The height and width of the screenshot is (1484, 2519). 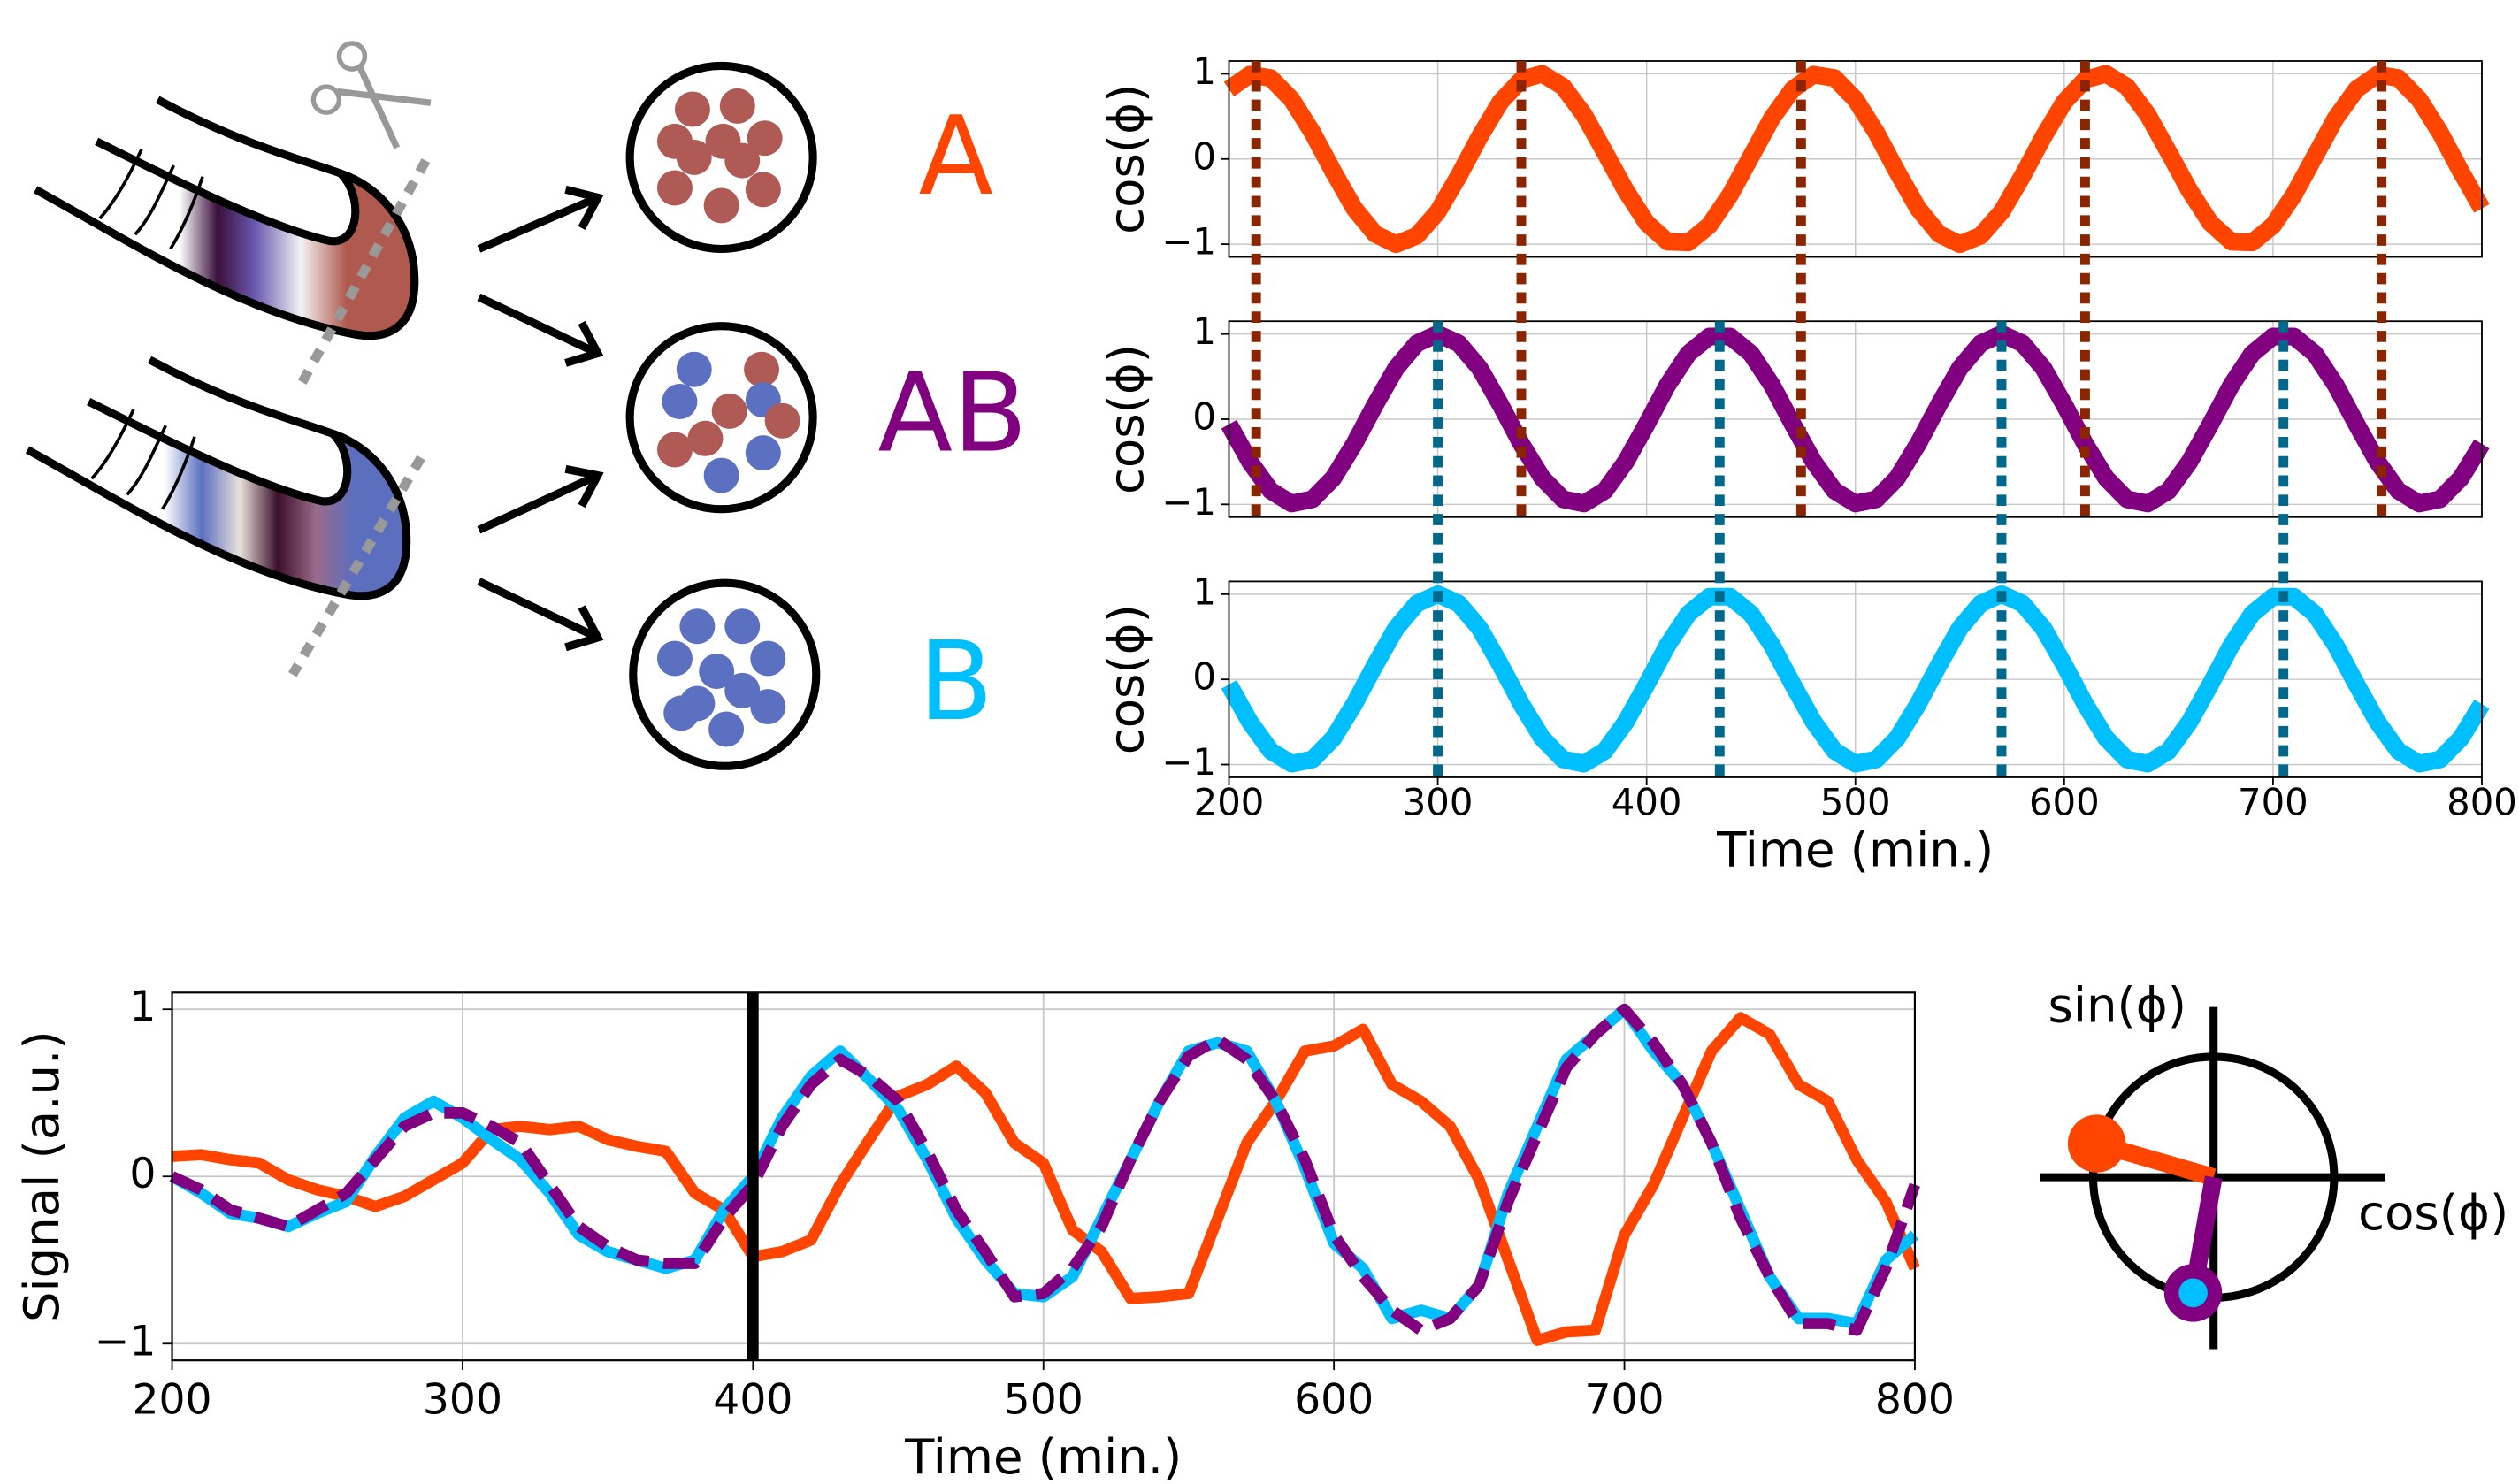 I want to click on cells-a, so click(x=719, y=156).